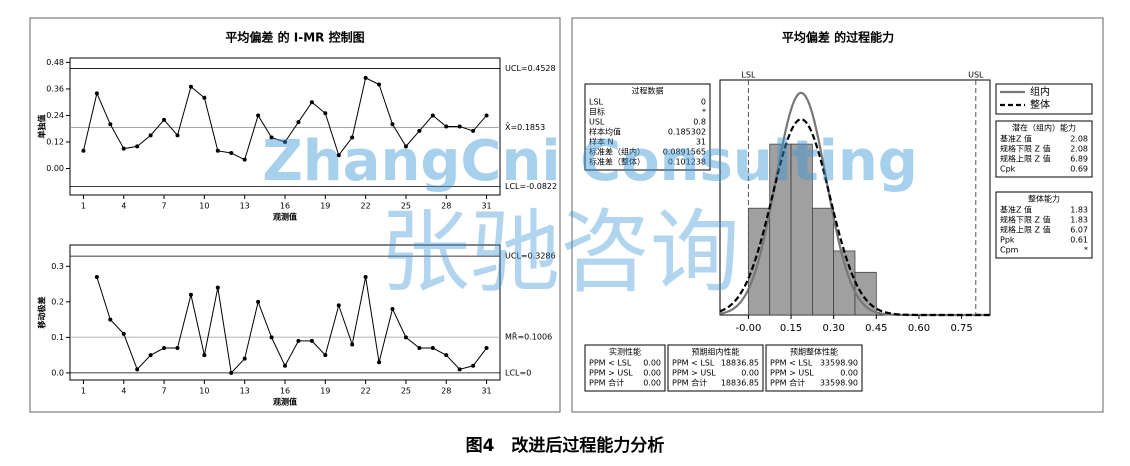 The height and width of the screenshot is (466, 1130). I want to click on table-title: 预期整体性能, so click(814, 352).